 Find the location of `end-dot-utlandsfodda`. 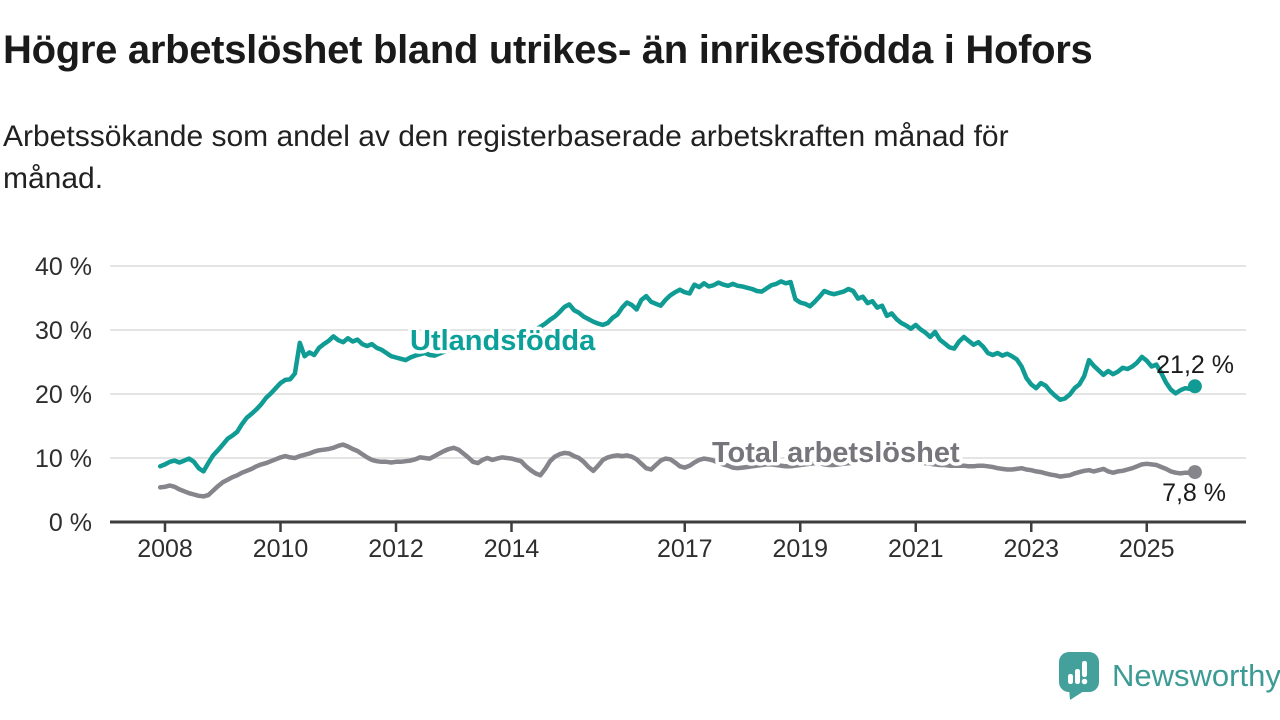

end-dot-utlandsfodda is located at coordinates (1194, 386).